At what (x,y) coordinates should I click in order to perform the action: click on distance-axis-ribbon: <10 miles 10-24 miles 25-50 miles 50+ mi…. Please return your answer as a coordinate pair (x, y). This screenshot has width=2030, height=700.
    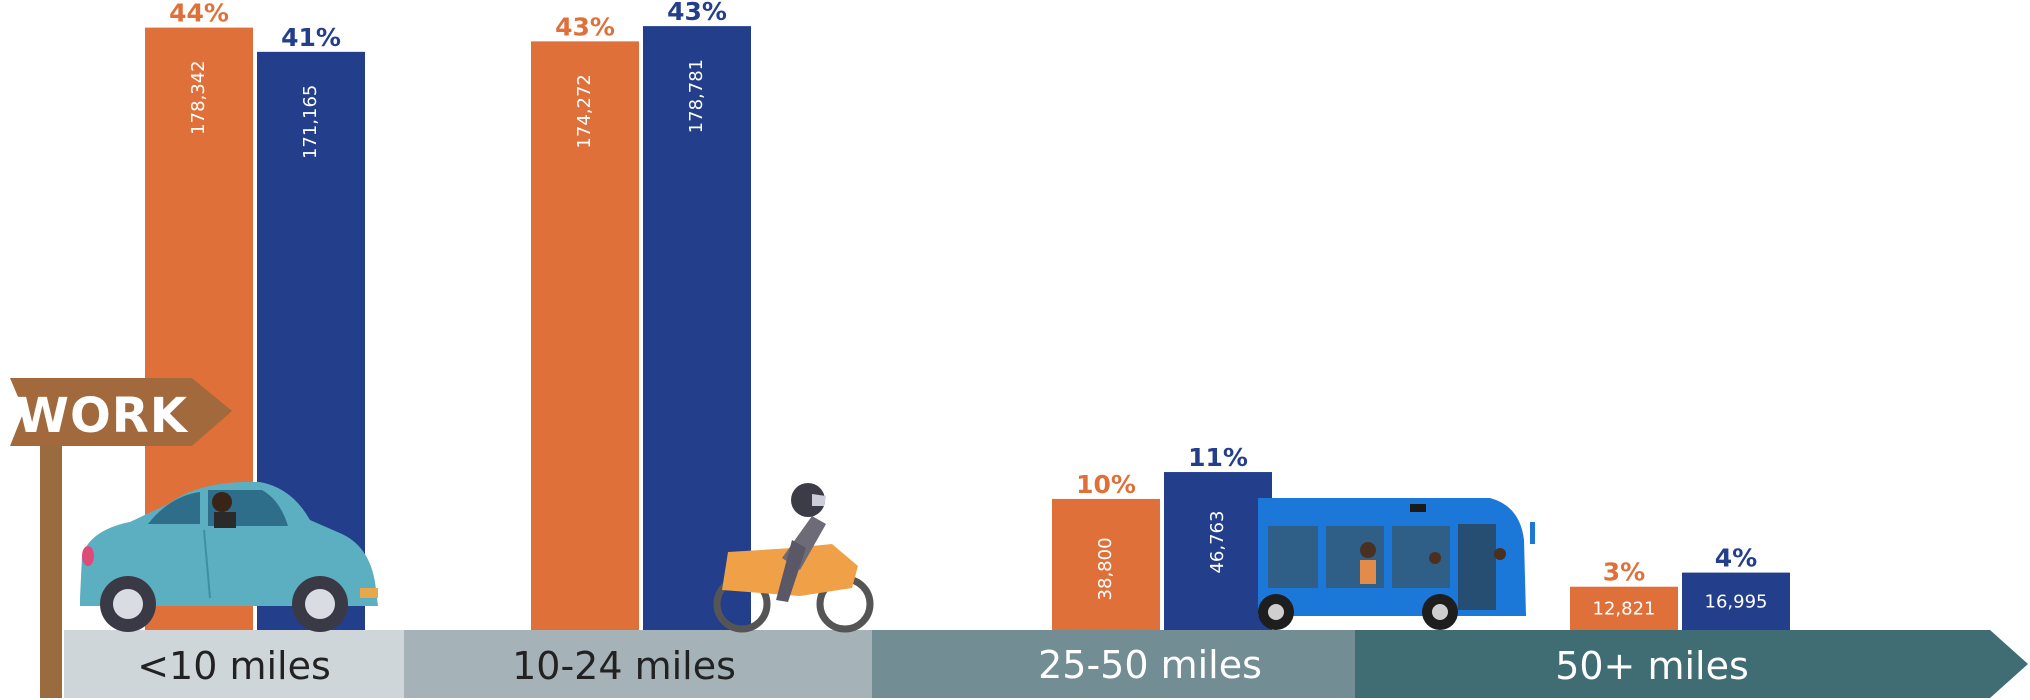
    Looking at the image, I should click on (1046, 664).